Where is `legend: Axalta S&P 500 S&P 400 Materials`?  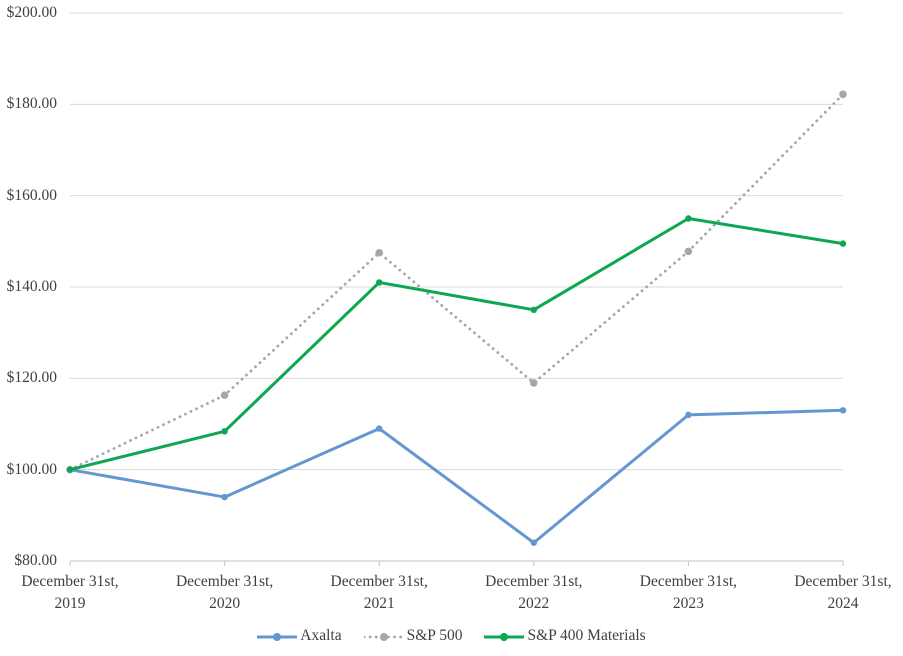 legend: Axalta S&P 500 S&P 400 Materials is located at coordinates (451, 636).